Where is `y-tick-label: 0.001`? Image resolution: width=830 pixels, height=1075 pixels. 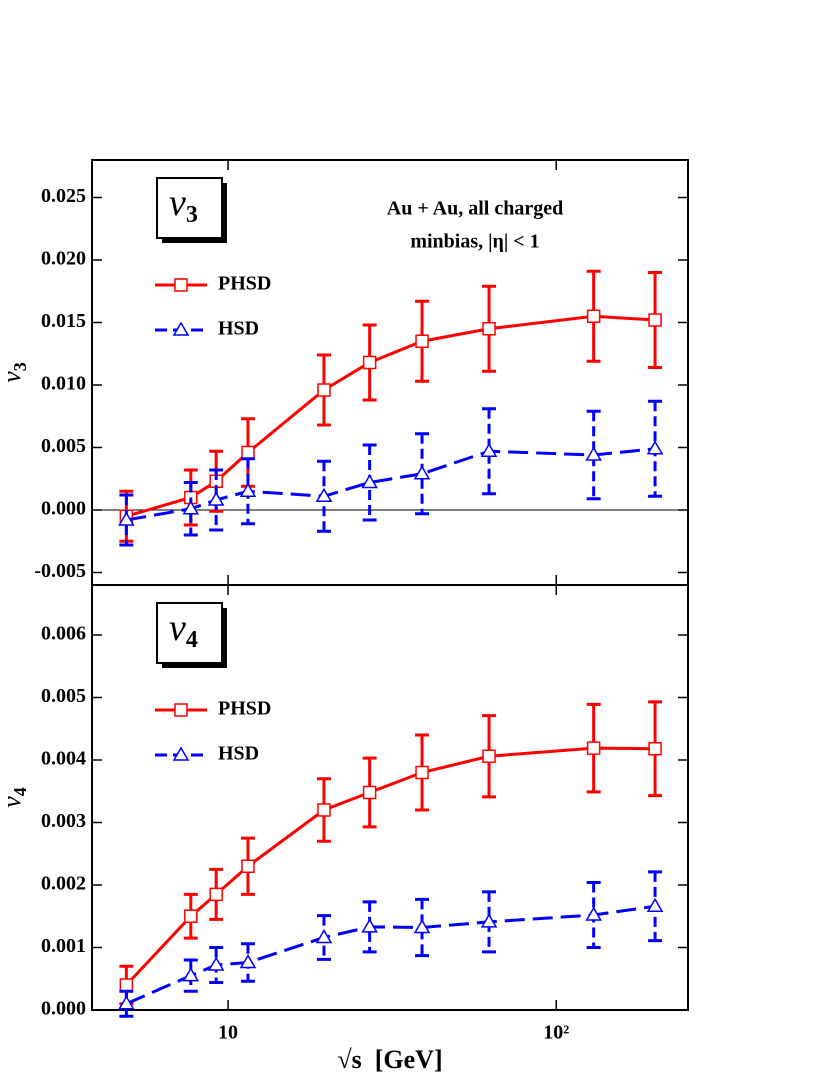 y-tick-label: 0.001 is located at coordinates (63, 946).